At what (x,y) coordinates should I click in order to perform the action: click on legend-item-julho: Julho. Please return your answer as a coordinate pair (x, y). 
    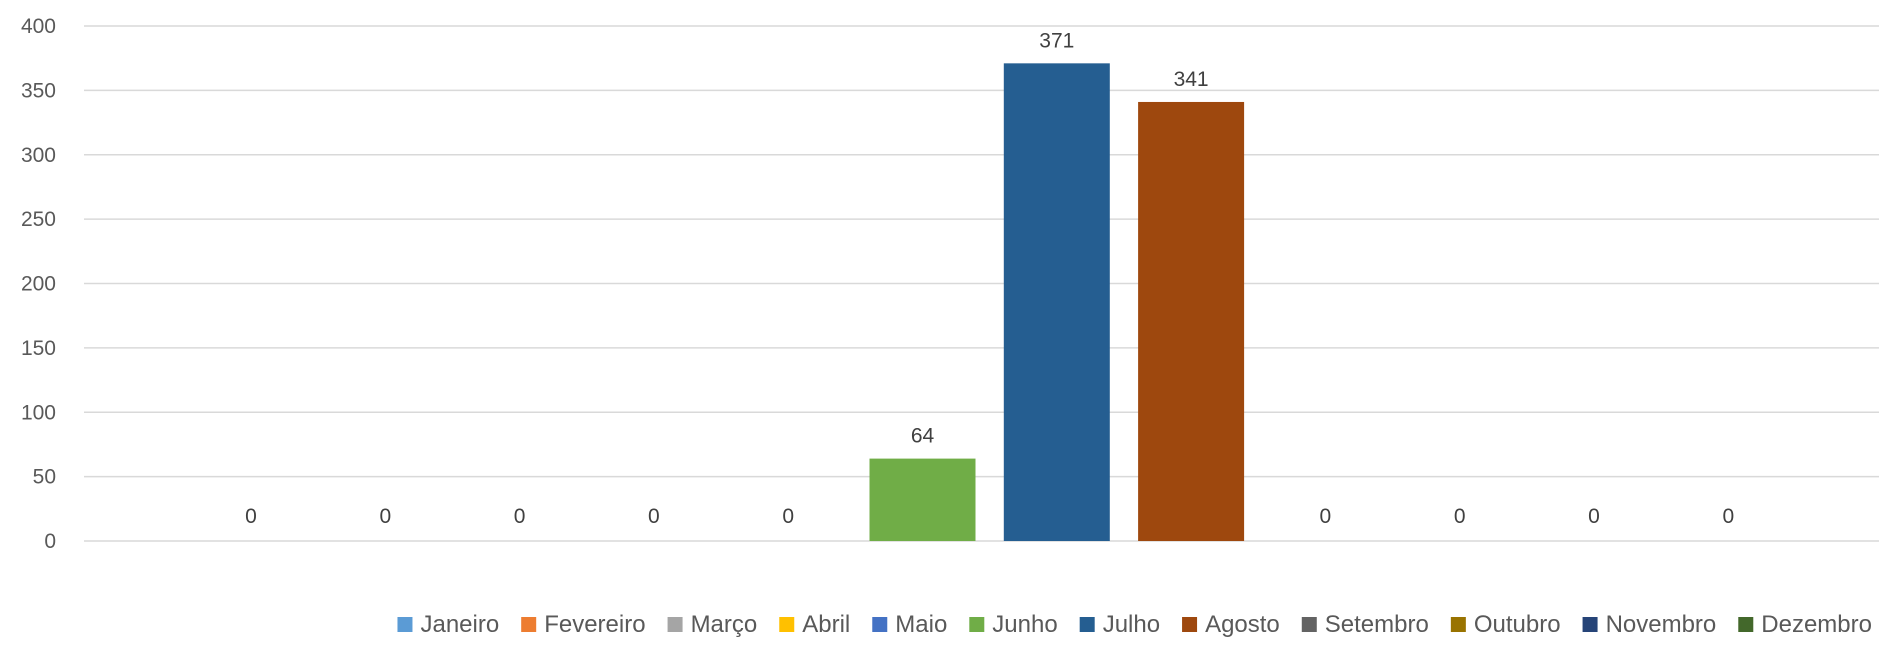
    Looking at the image, I should click on (1119, 624).